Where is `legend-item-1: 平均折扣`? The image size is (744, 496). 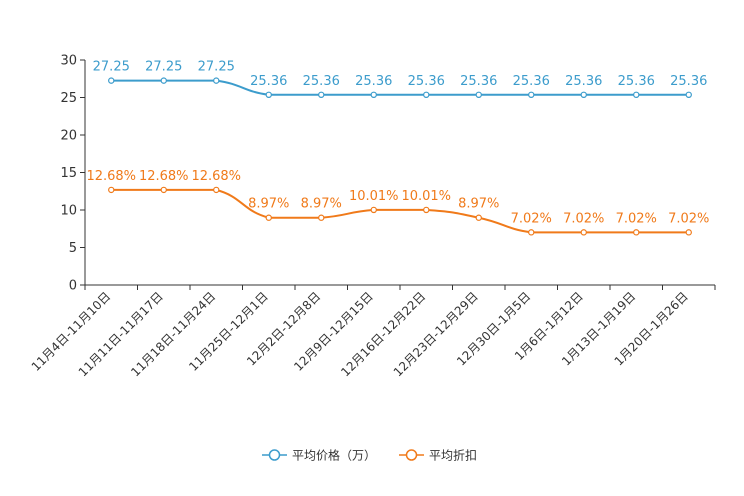
legend-item-1: 平均折扣 is located at coordinates (438, 455).